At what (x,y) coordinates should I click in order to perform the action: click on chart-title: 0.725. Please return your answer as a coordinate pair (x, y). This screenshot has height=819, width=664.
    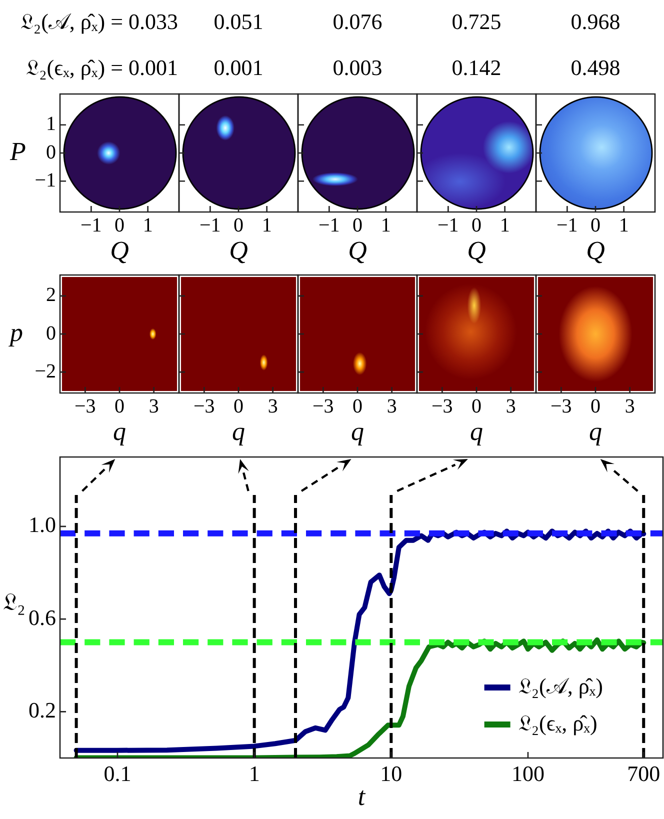
    Looking at the image, I should click on (477, 21).